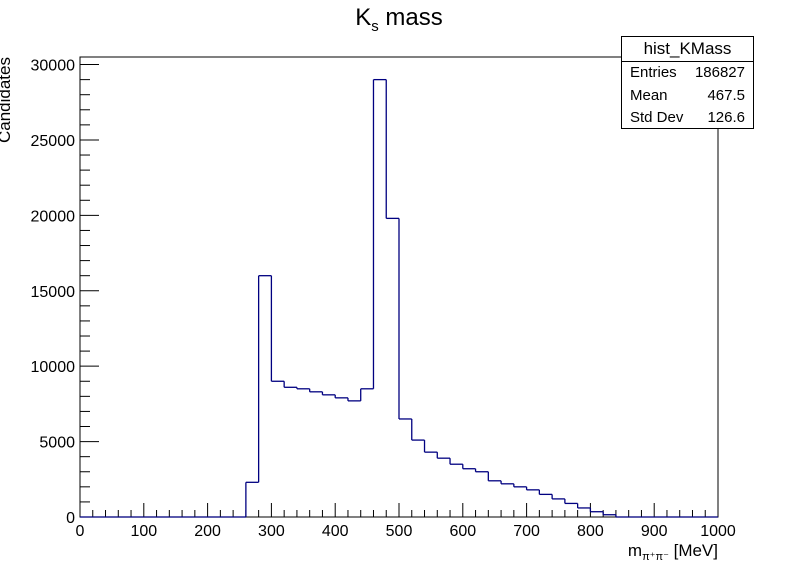 The width and height of the screenshot is (798, 575). Describe the element at coordinates (53, 141) in the screenshot. I see `y-tick-label: 25000` at that location.